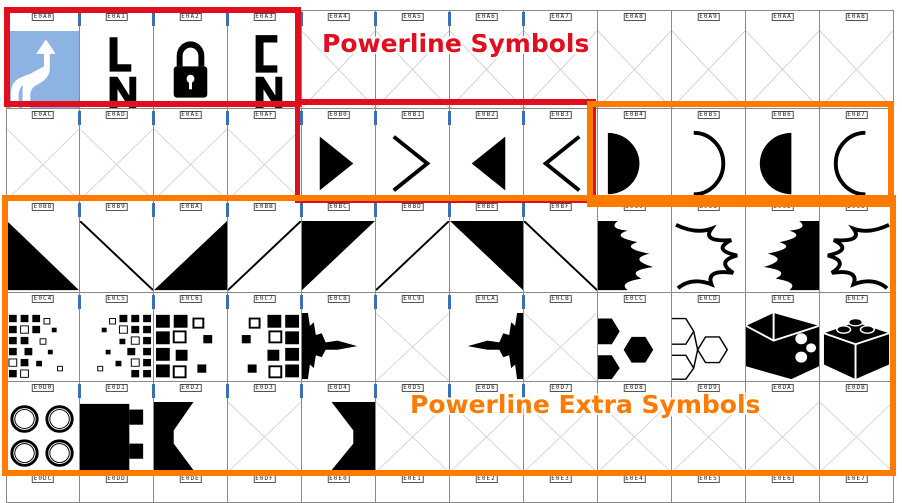  What do you see at coordinates (338, 388) in the screenshot?
I see `glyph-code-label: E0D4` at bounding box center [338, 388].